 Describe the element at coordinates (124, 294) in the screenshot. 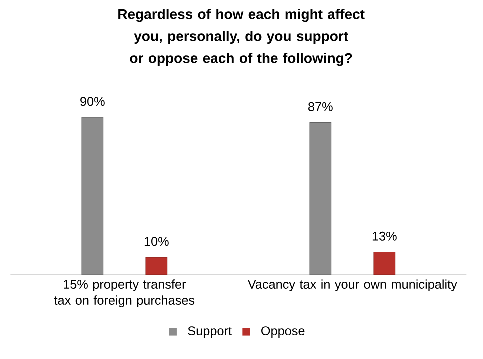

I see `x-tick-label: 15% property transfer tax on foreign purchases` at that location.